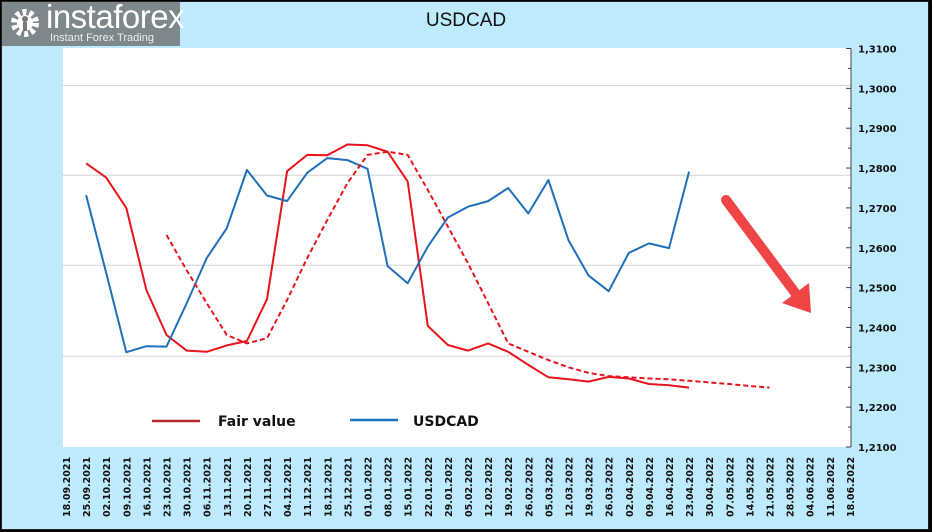 This screenshot has width=932, height=532. Describe the element at coordinates (877, 169) in the screenshot. I see `y-tick-label: 1,2800` at that location.